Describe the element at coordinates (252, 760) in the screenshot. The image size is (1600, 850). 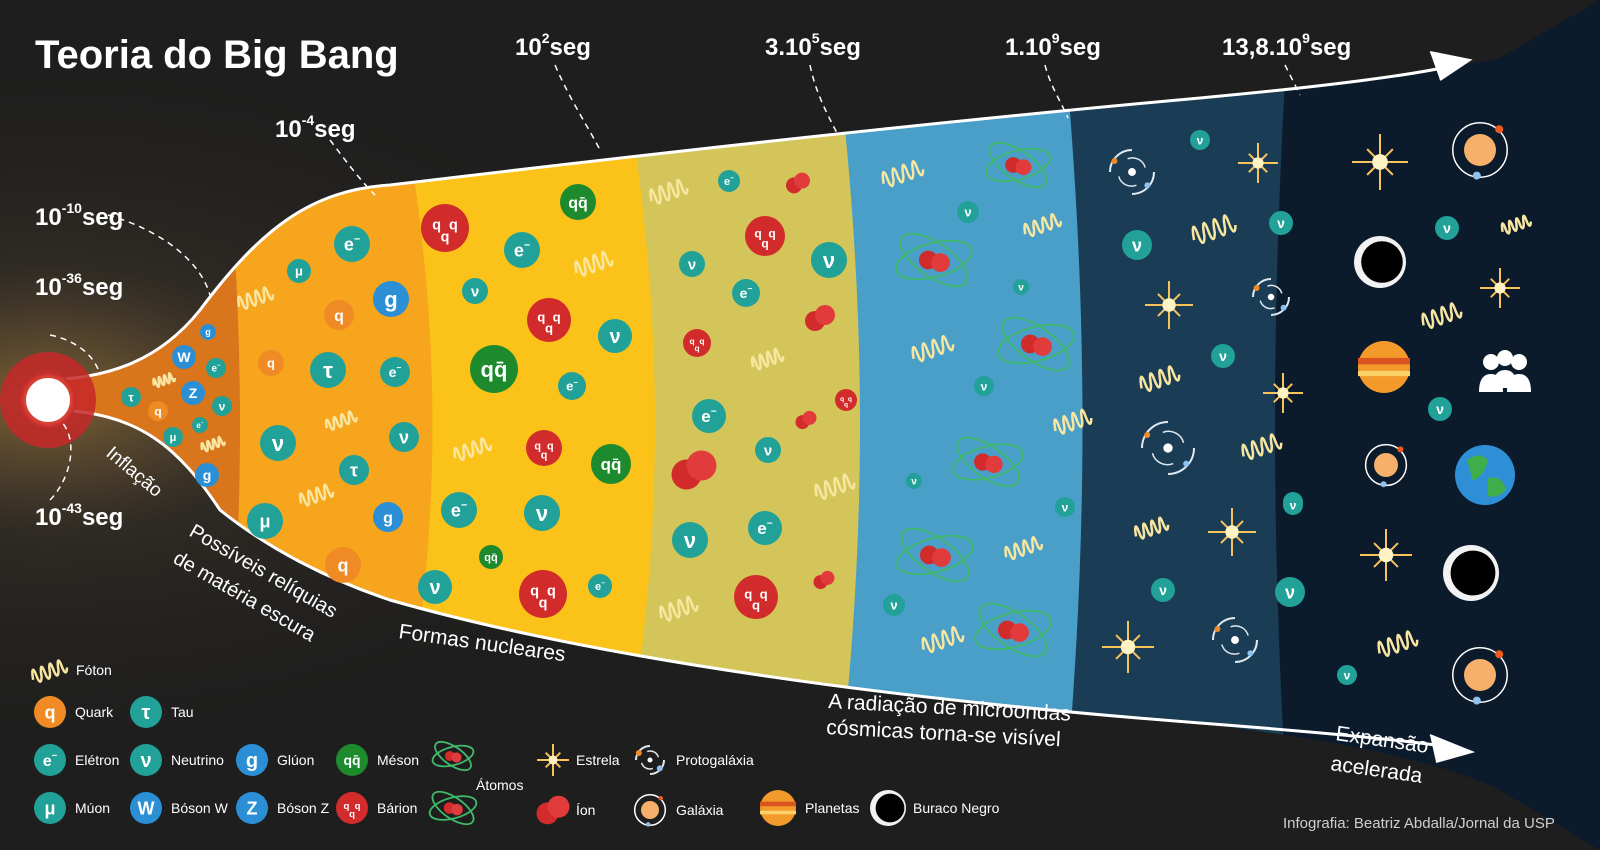
I see `legend-gluon-icon: g` at that location.